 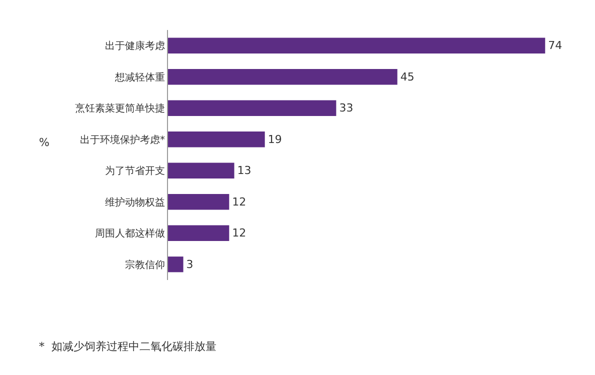 I want to click on text: * 如减少饲养过程中二氧化碳排放量, so click(x=127, y=346).